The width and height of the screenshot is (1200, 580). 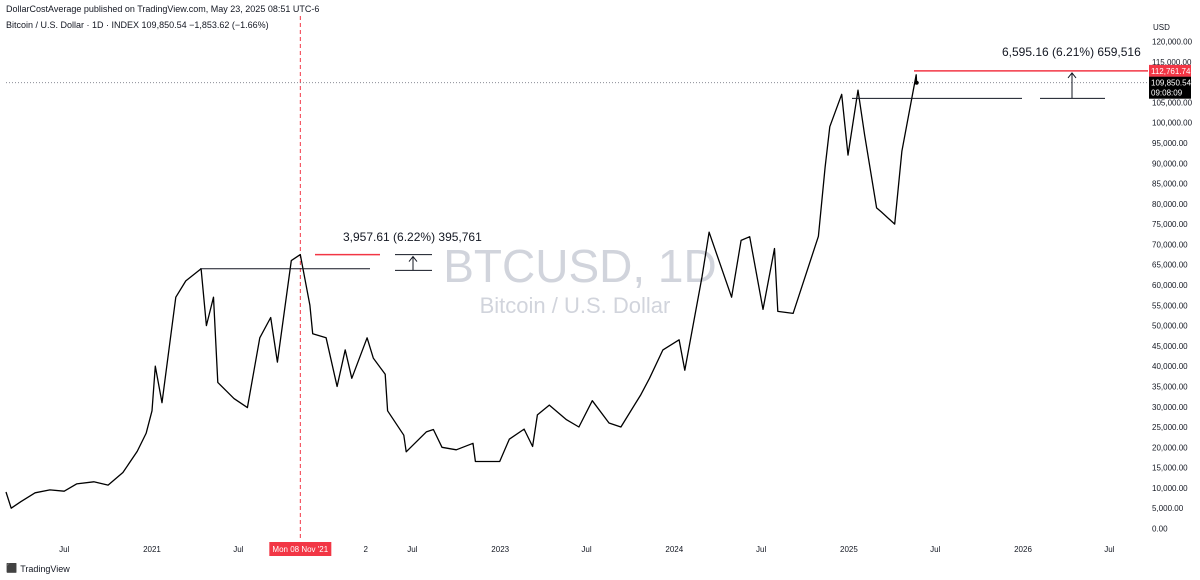 I want to click on tradingview-brand: ⬛ TradingView, so click(x=38, y=568).